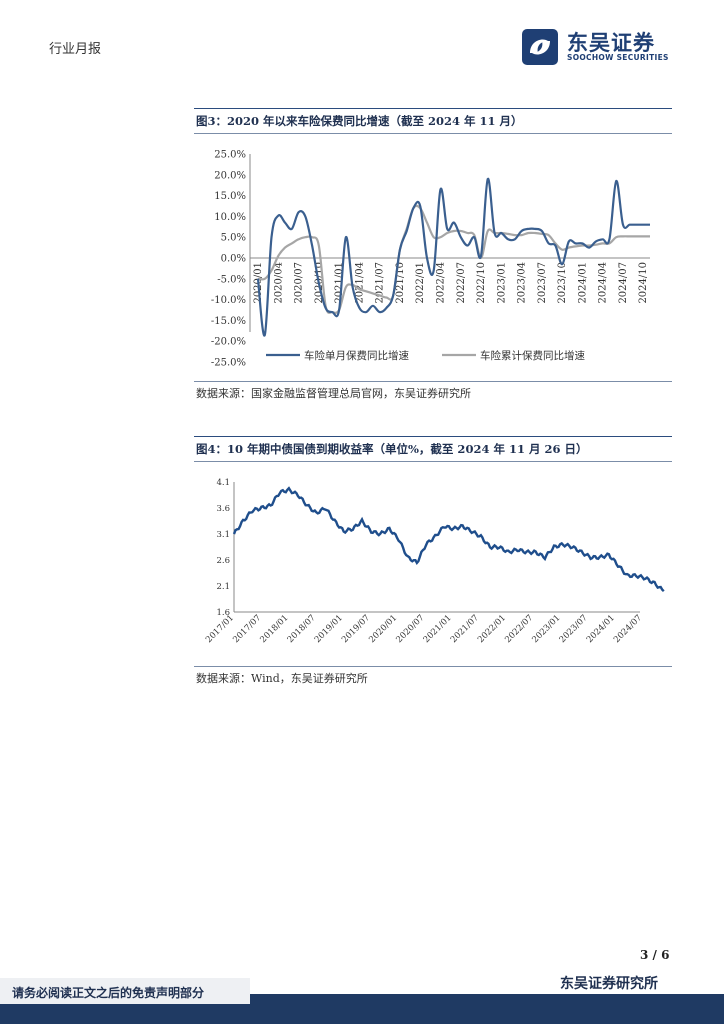 The width and height of the screenshot is (724, 1024). I want to click on x-tick-label: 2021/10, so click(400, 283).